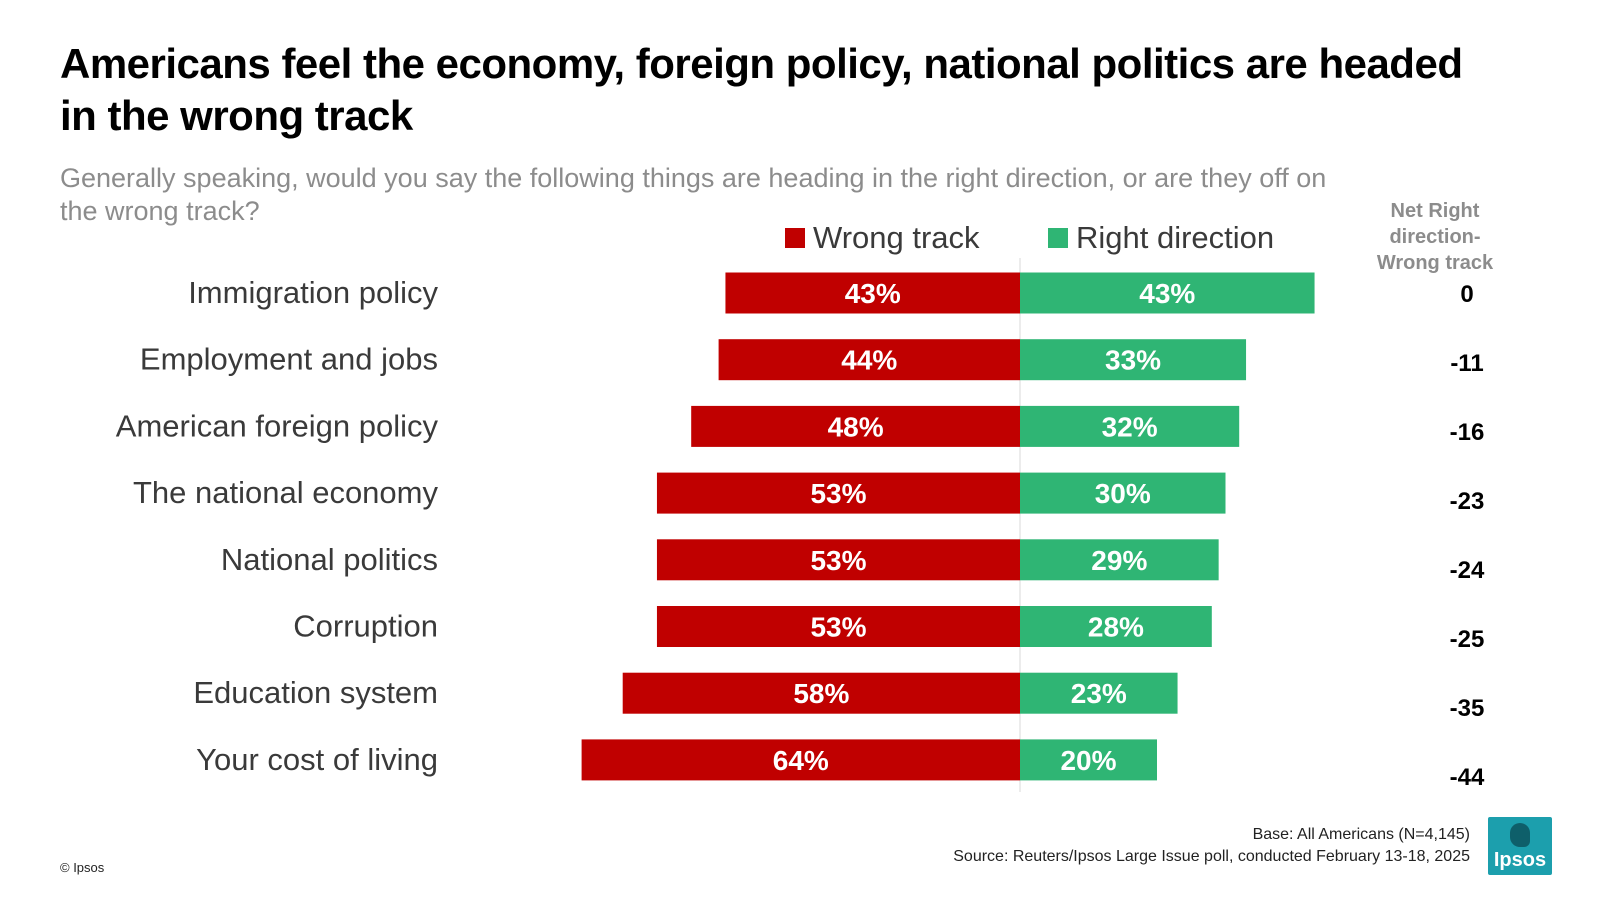  Describe the element at coordinates (896, 237) in the screenshot. I see `legend-label-wrong-track: Wrong track` at that location.